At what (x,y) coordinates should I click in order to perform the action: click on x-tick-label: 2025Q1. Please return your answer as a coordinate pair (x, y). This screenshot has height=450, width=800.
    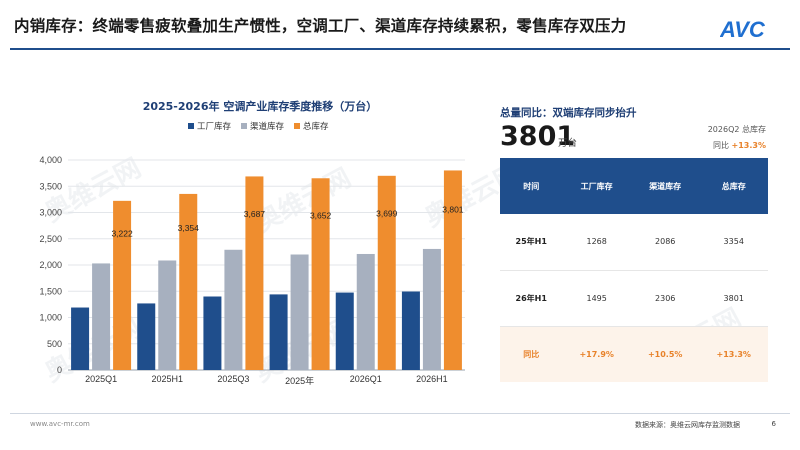
    Looking at the image, I should click on (101, 379).